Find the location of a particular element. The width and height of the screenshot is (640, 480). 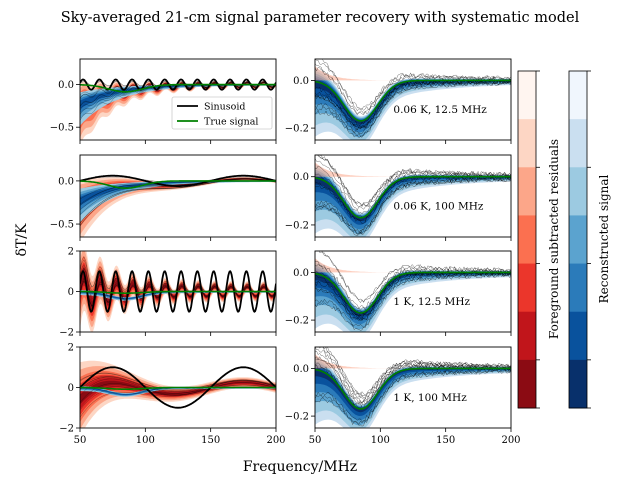

colorbar-frame is located at coordinates (578, 239).